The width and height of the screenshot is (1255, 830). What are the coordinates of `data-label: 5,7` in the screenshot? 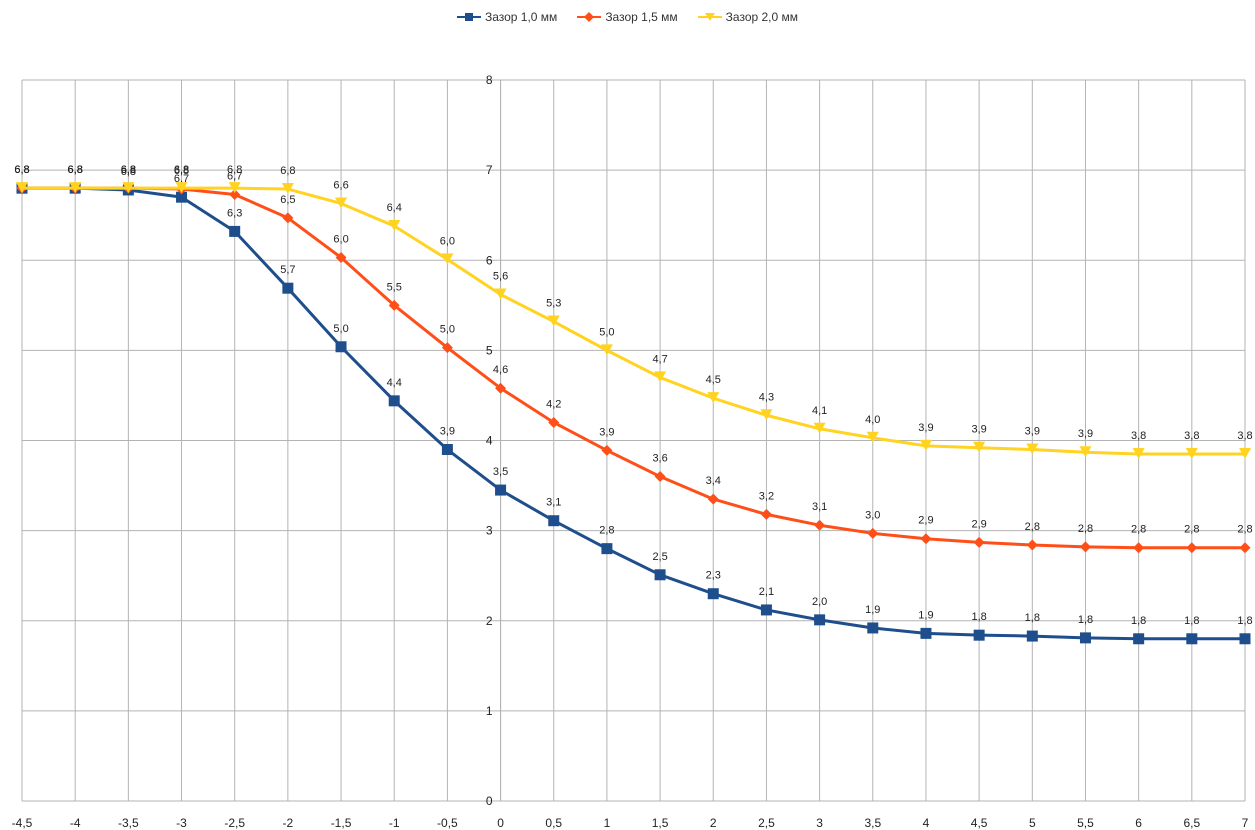 It's located at (287, 270).